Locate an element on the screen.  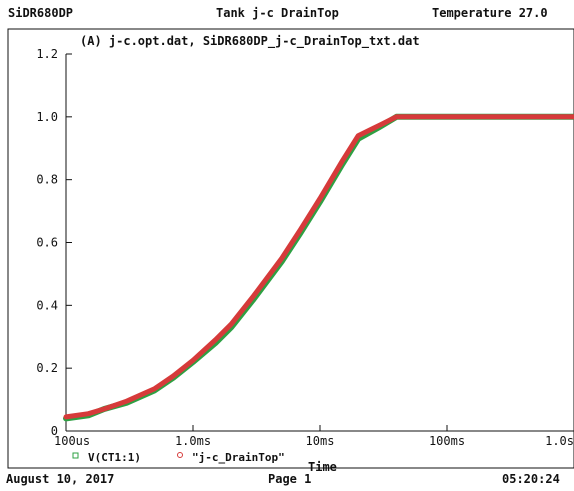
x-tick-label: 1.0ms is located at coordinates (193, 441).